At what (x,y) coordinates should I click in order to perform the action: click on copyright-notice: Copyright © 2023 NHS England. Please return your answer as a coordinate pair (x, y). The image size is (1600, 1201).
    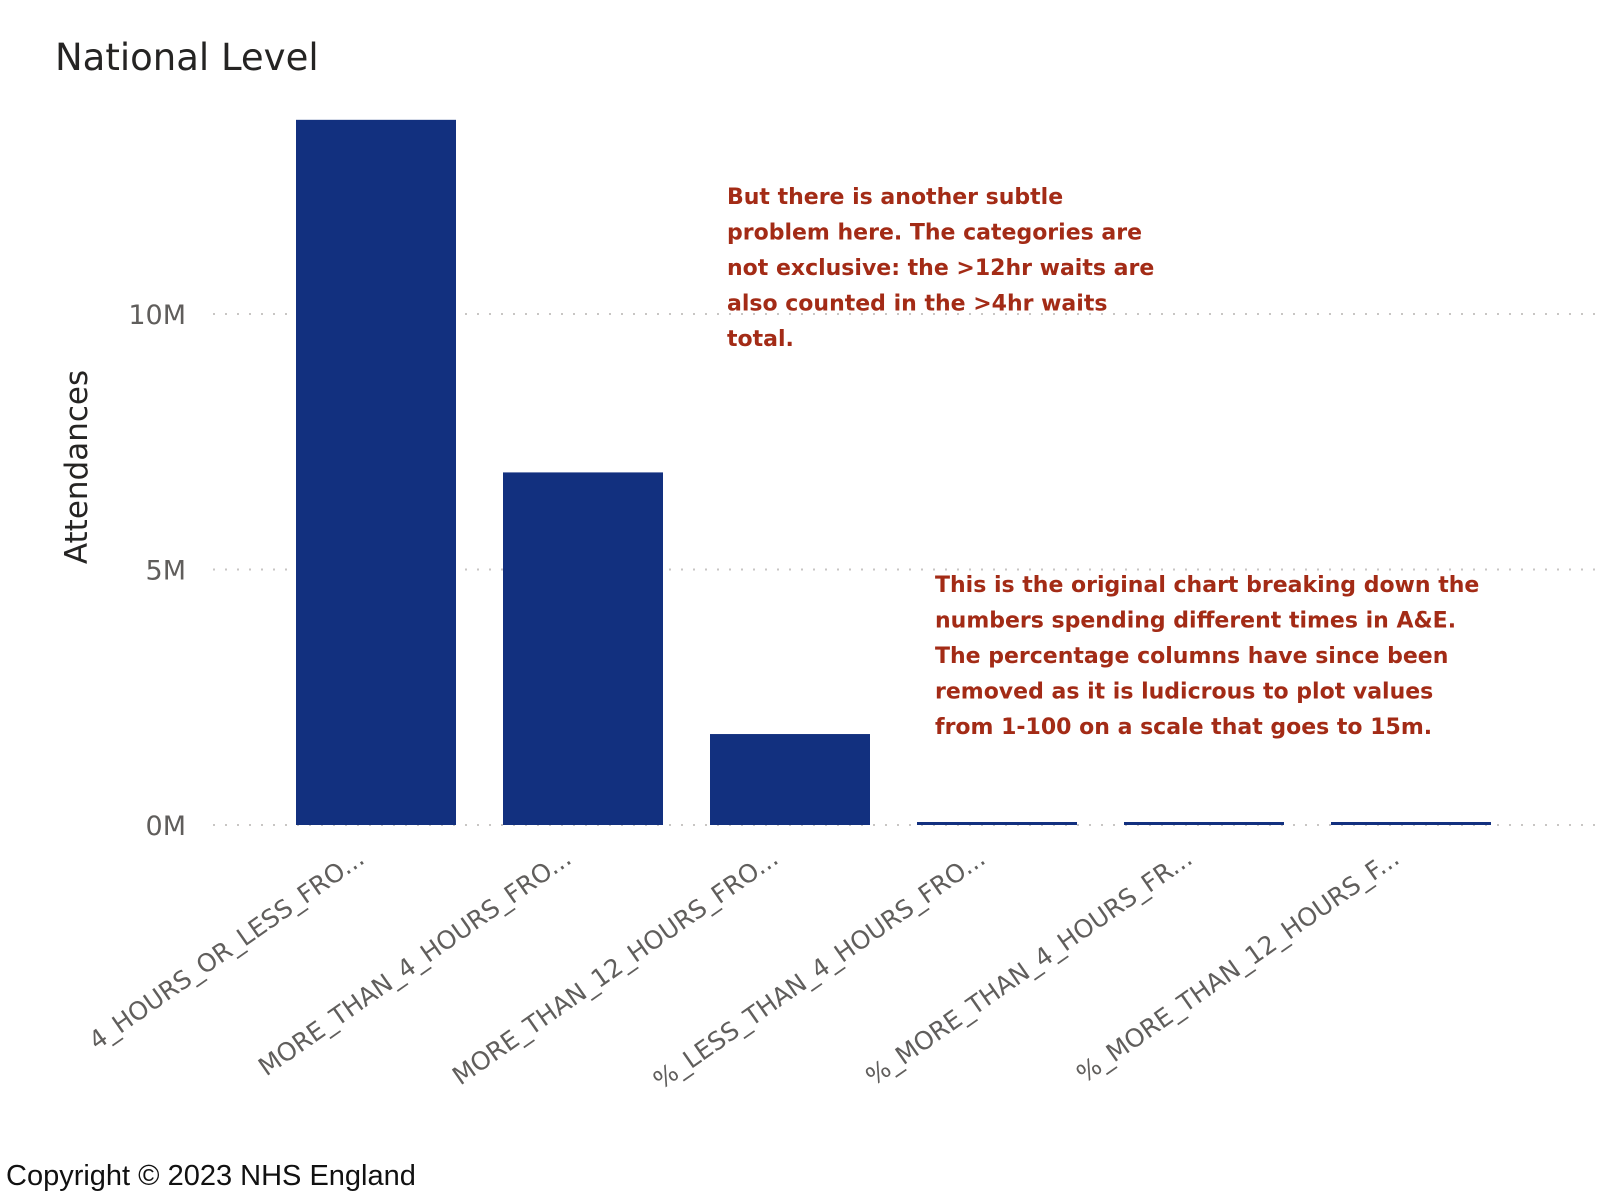
    Looking at the image, I should click on (211, 1176).